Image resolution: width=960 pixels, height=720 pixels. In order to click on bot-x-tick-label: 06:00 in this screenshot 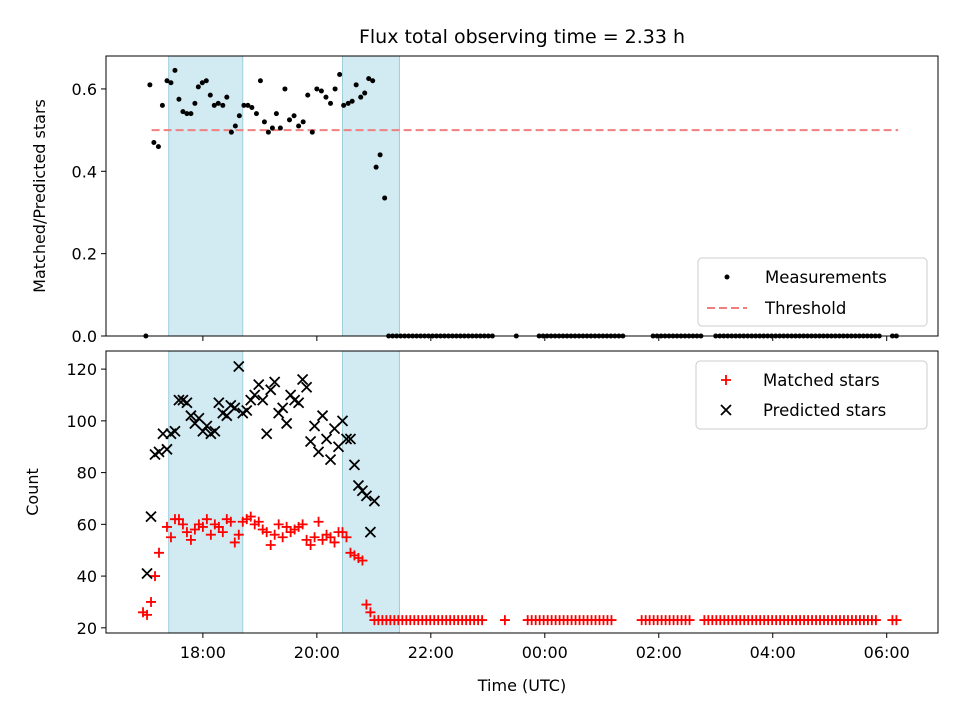, I will do `click(887, 652)`.